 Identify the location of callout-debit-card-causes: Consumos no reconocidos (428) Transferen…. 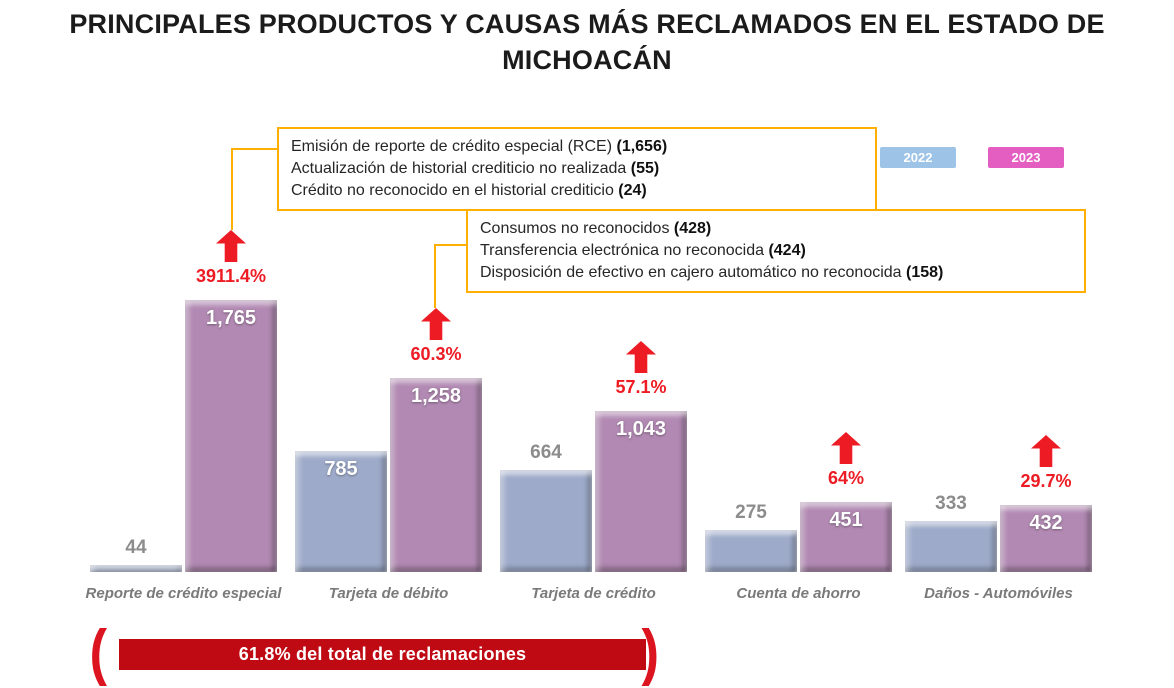
(776, 251).